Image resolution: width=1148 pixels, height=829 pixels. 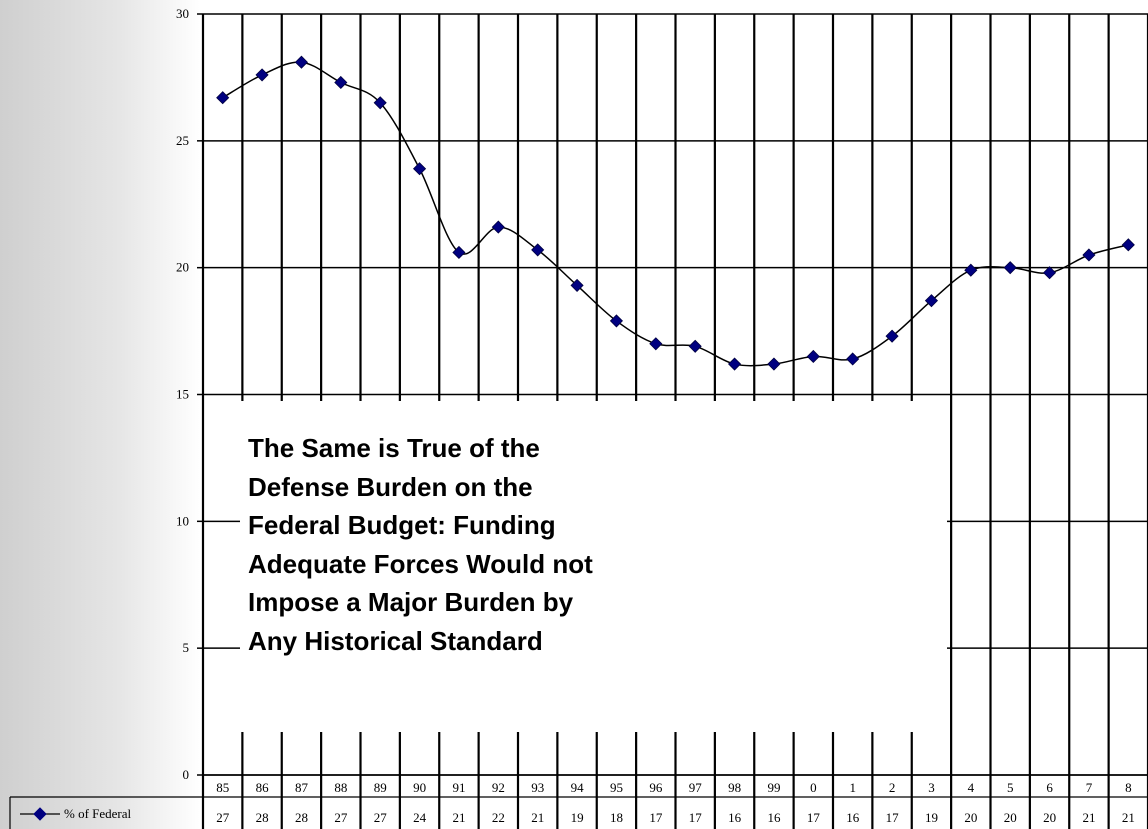 What do you see at coordinates (892, 787) in the screenshot?
I see `x-tick-label: 2` at bounding box center [892, 787].